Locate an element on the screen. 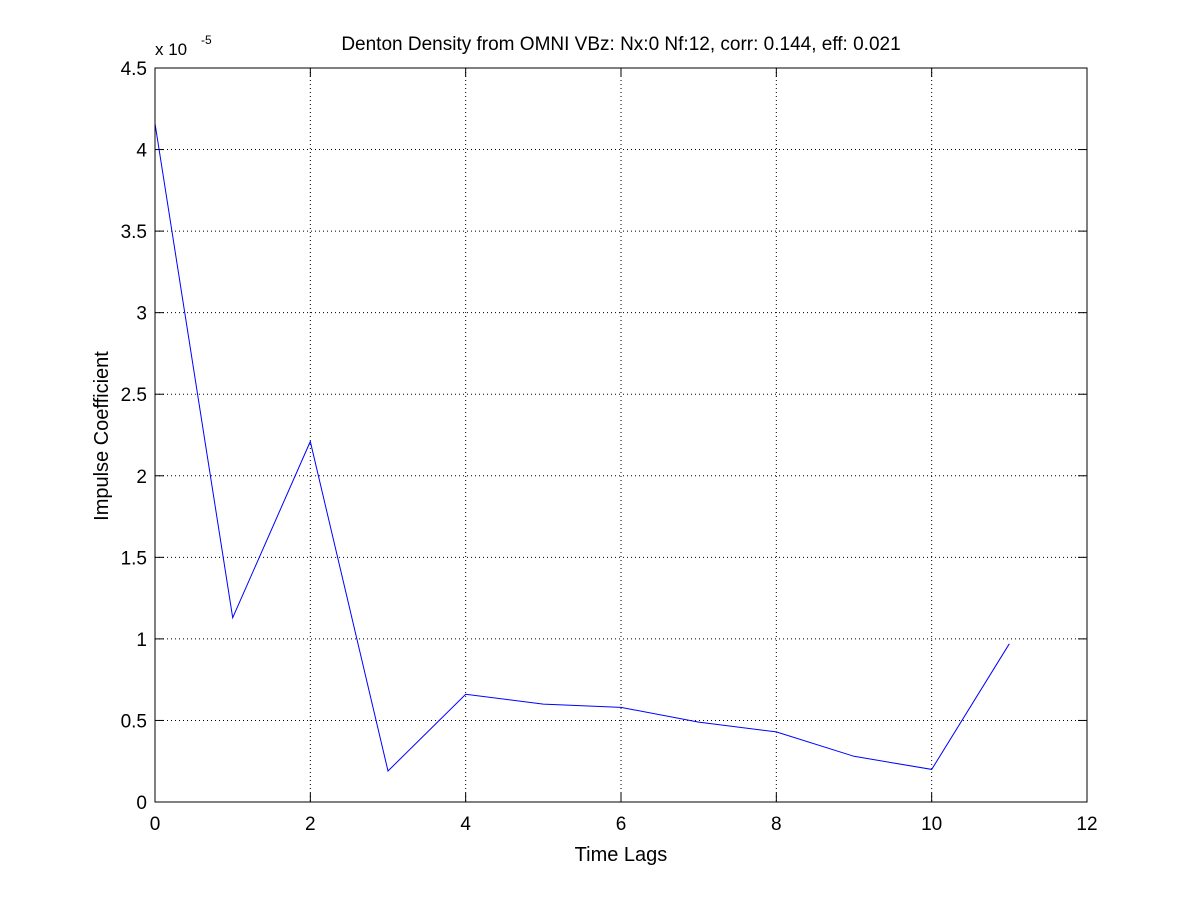 The height and width of the screenshot is (905, 1200). x-tick-label: 12 is located at coordinates (1086, 824).